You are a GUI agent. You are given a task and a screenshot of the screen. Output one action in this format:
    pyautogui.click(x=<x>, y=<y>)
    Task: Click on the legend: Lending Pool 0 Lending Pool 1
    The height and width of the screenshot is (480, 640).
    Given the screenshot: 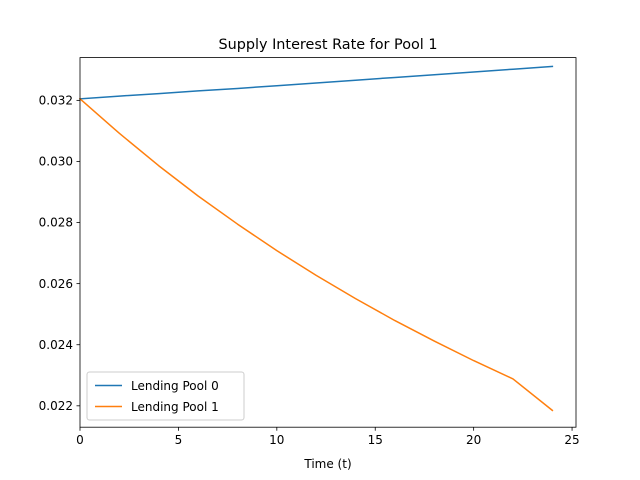 What is the action you would take?
    pyautogui.click(x=165, y=396)
    